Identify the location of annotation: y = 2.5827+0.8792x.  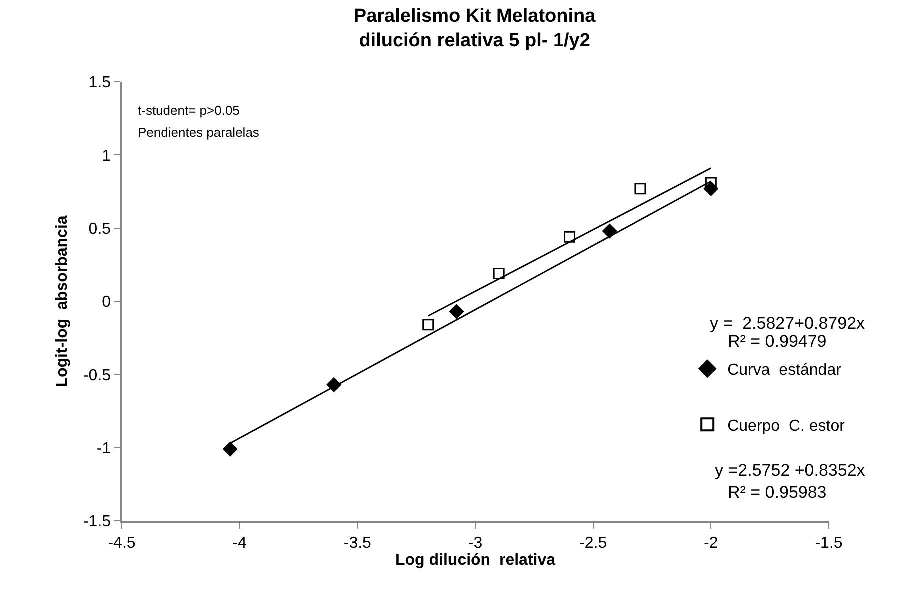
(788, 323).